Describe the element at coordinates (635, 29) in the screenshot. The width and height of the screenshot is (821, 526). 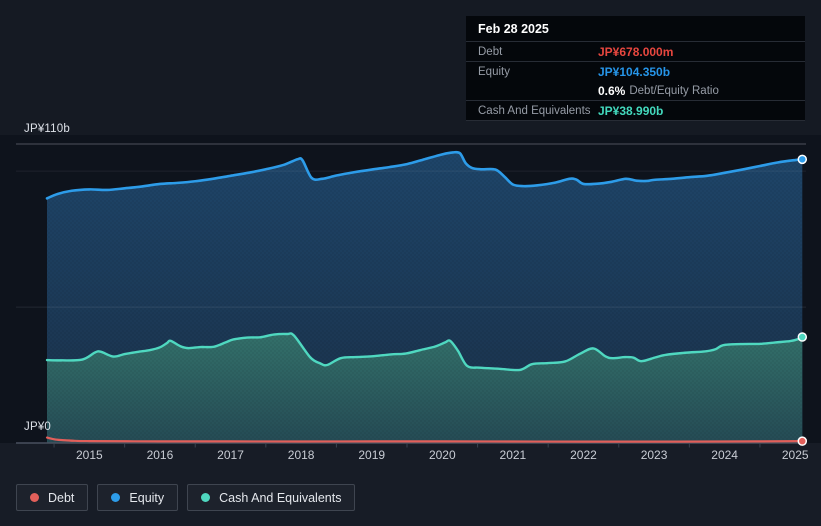
I see `tooltip-date: Feb 28 2025` at that location.